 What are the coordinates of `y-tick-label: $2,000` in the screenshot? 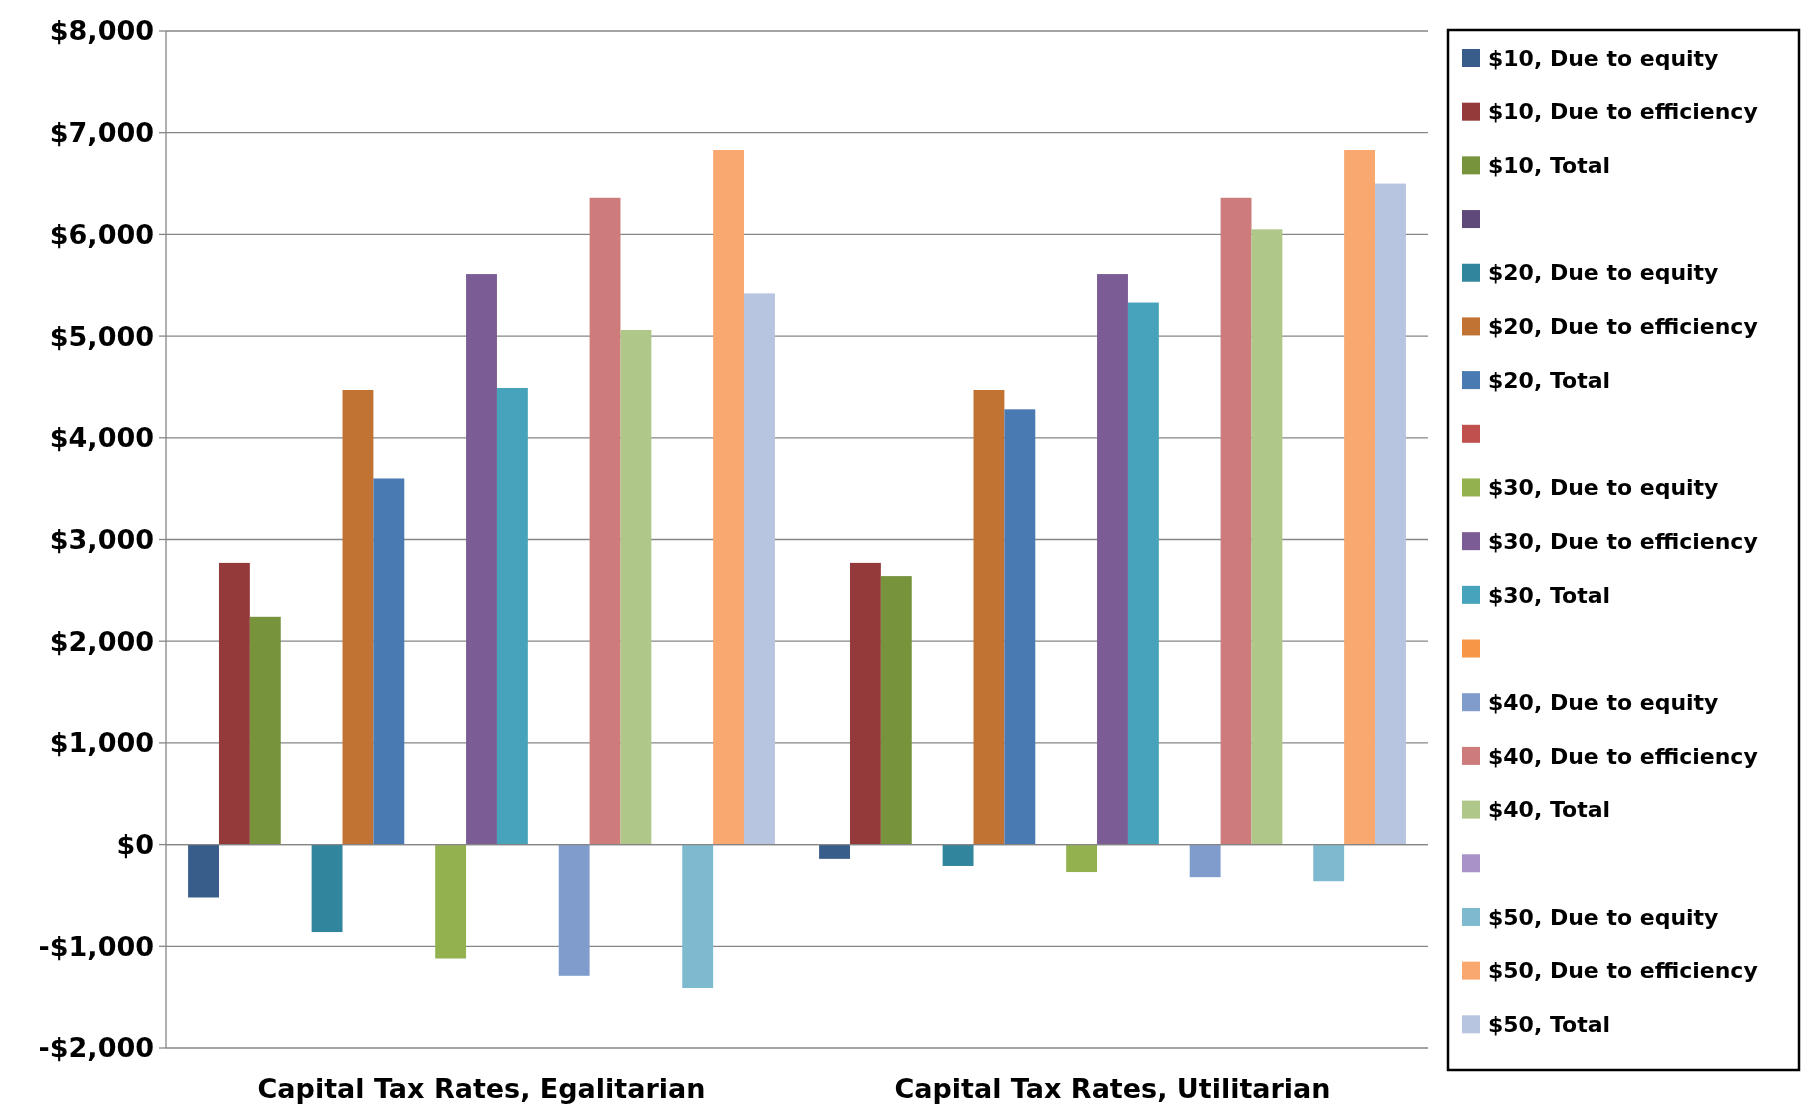 It's located at (101, 641).